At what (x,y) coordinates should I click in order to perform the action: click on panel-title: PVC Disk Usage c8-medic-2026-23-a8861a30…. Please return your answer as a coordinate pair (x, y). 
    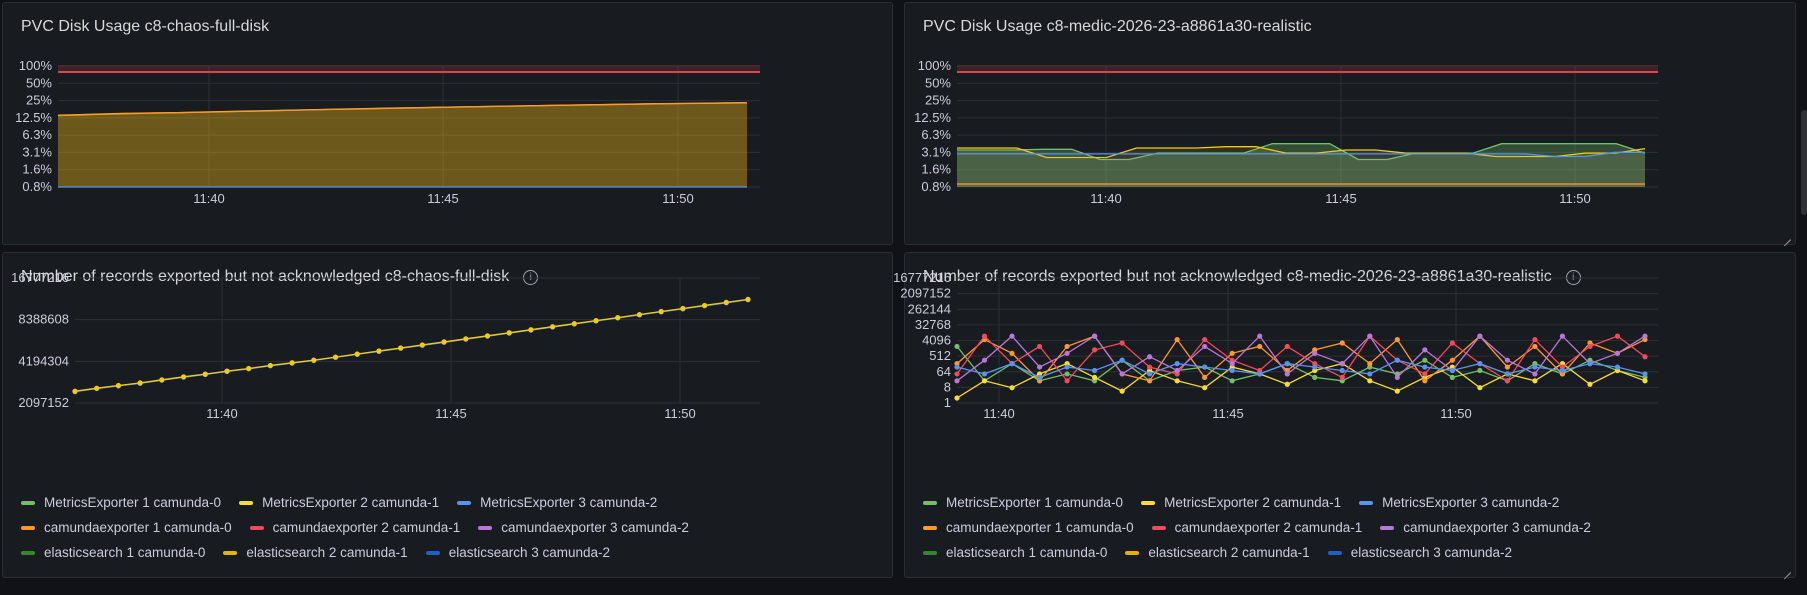
    Looking at the image, I should click on (1117, 26).